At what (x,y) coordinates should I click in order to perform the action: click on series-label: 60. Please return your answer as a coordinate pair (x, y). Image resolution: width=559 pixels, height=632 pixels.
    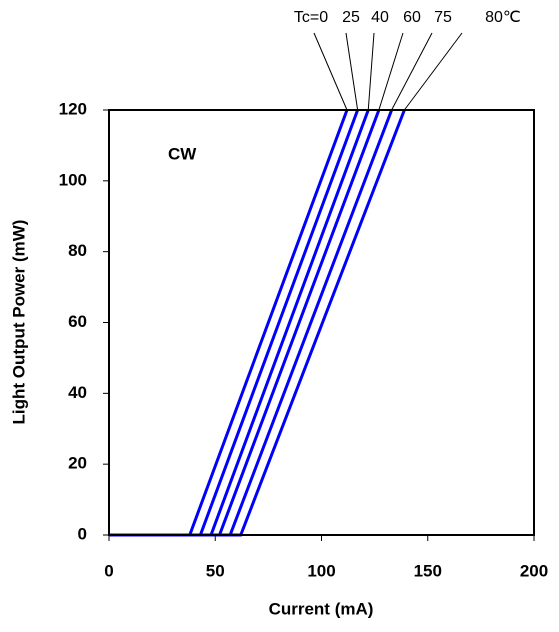
    Looking at the image, I should click on (412, 17).